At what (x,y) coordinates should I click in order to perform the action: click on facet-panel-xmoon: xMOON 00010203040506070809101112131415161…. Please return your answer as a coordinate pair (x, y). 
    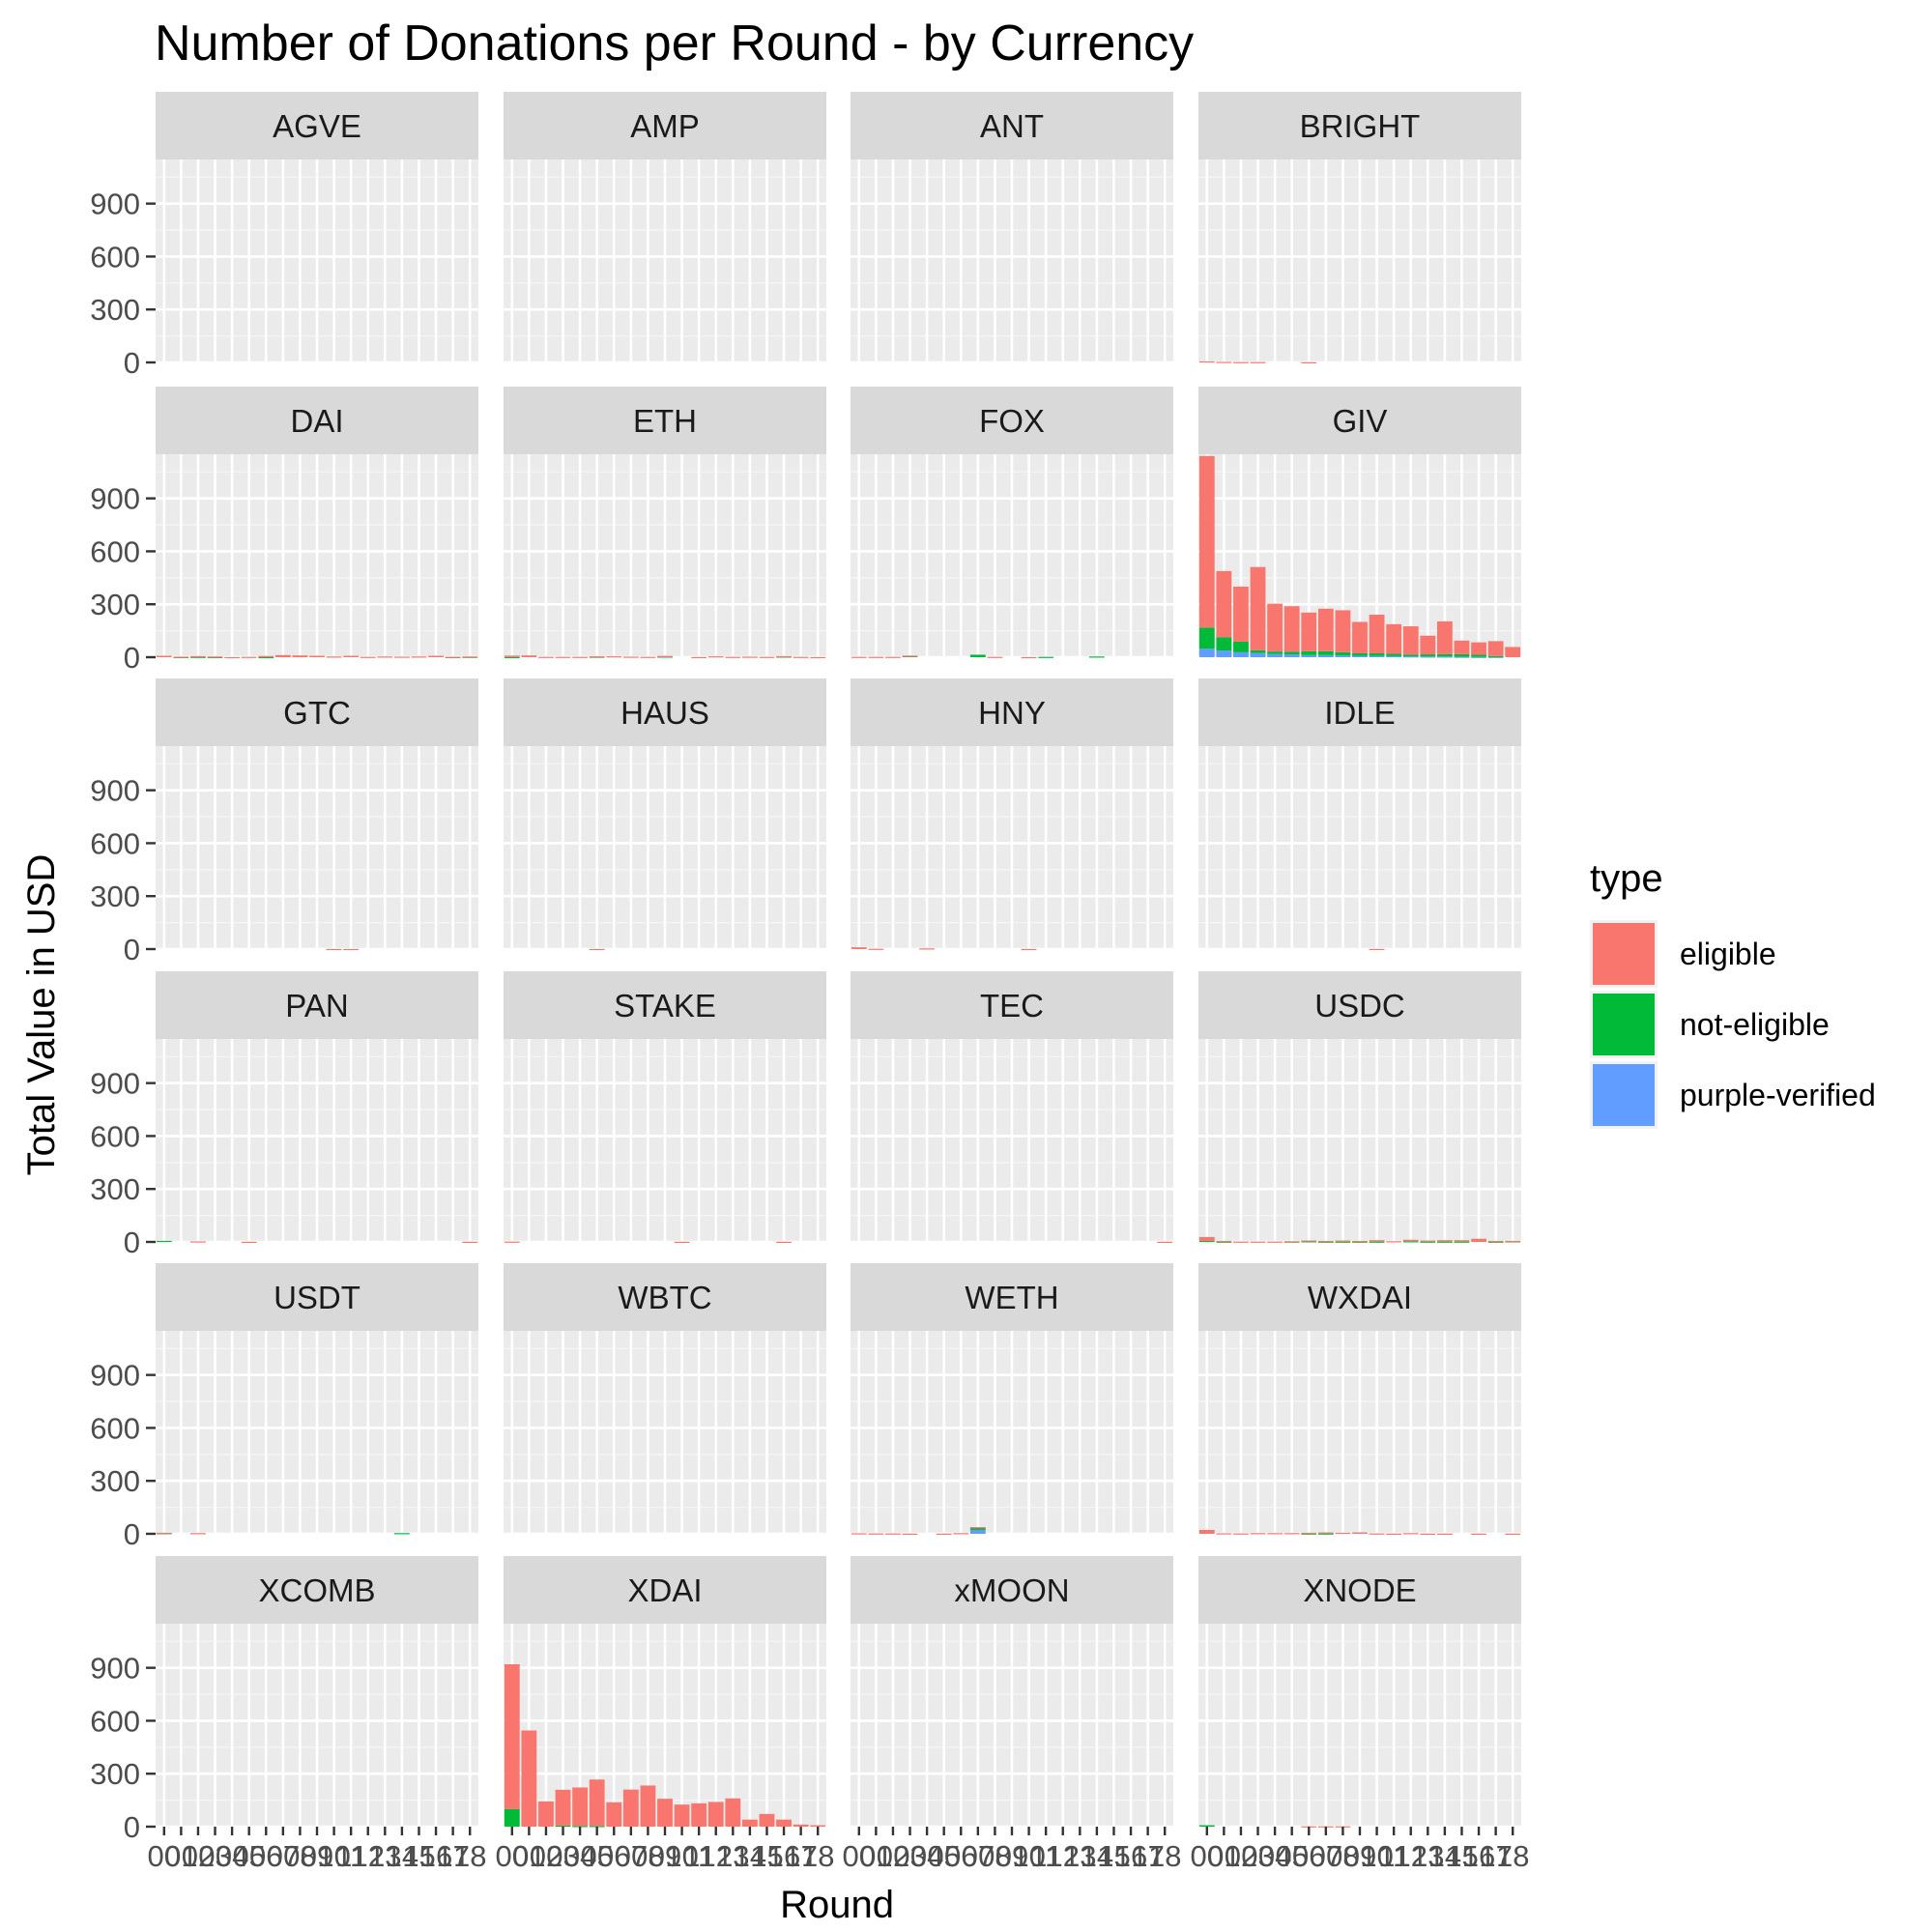
    Looking at the image, I should click on (1012, 1714).